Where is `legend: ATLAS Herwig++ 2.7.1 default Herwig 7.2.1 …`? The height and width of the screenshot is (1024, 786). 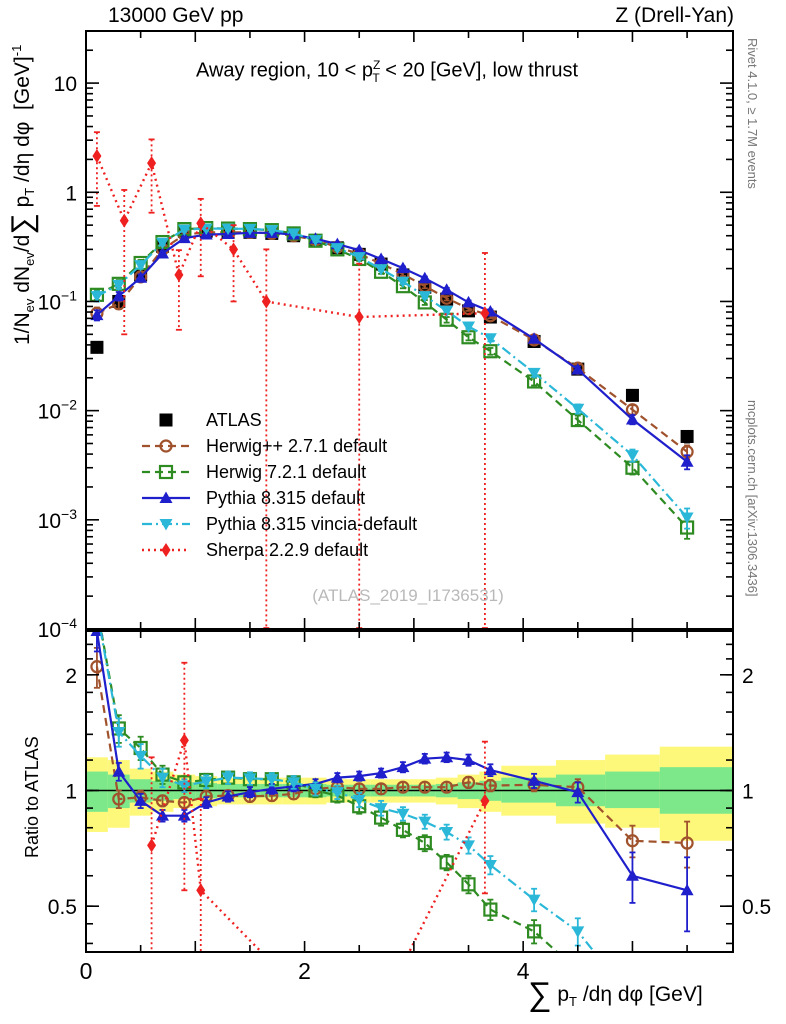
legend: ATLAS Herwig++ 2.7.1 default Herwig 7.2.1 … is located at coordinates (278, 485).